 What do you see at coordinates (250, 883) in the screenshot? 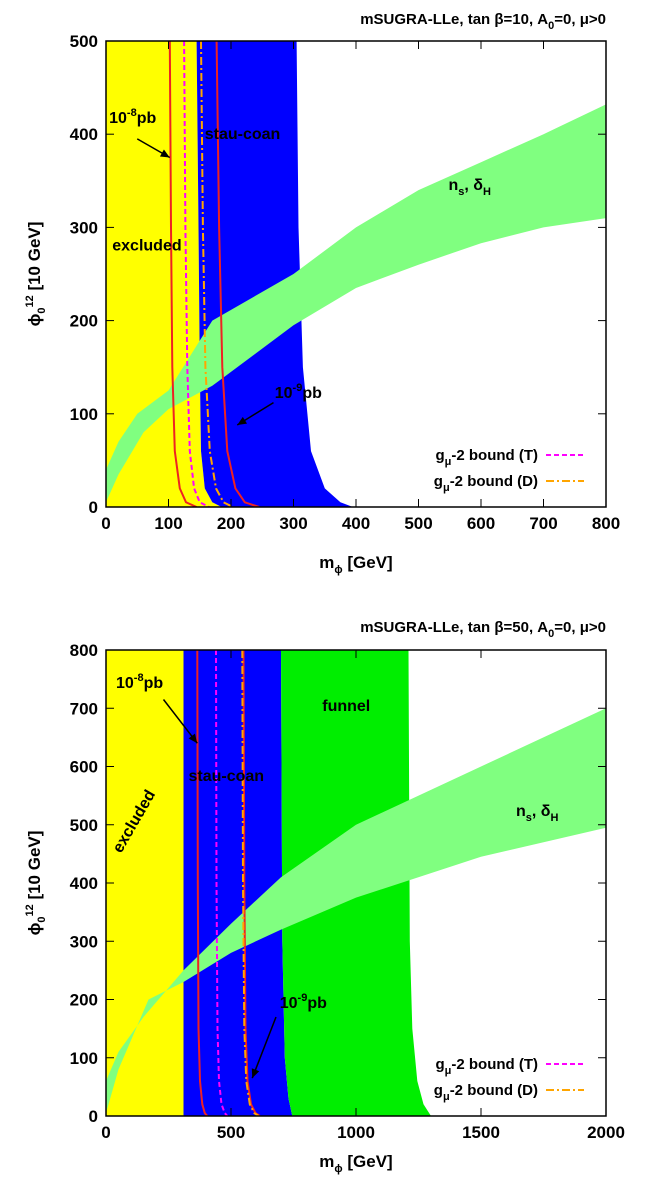
I see `line-gmu-D` at bounding box center [250, 883].